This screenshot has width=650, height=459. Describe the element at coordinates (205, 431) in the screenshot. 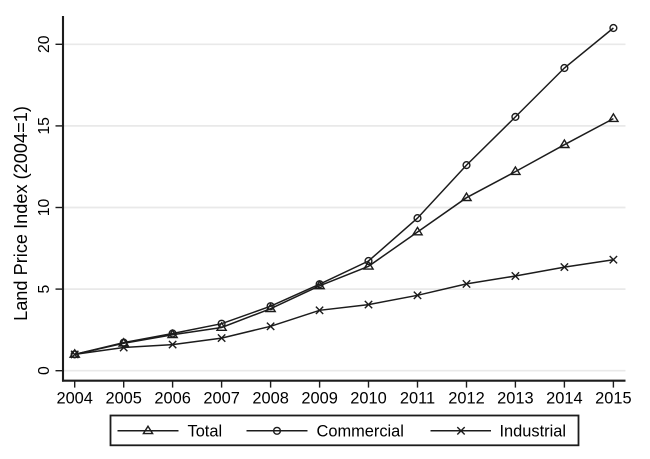

I see `svg-text: Total` at that location.